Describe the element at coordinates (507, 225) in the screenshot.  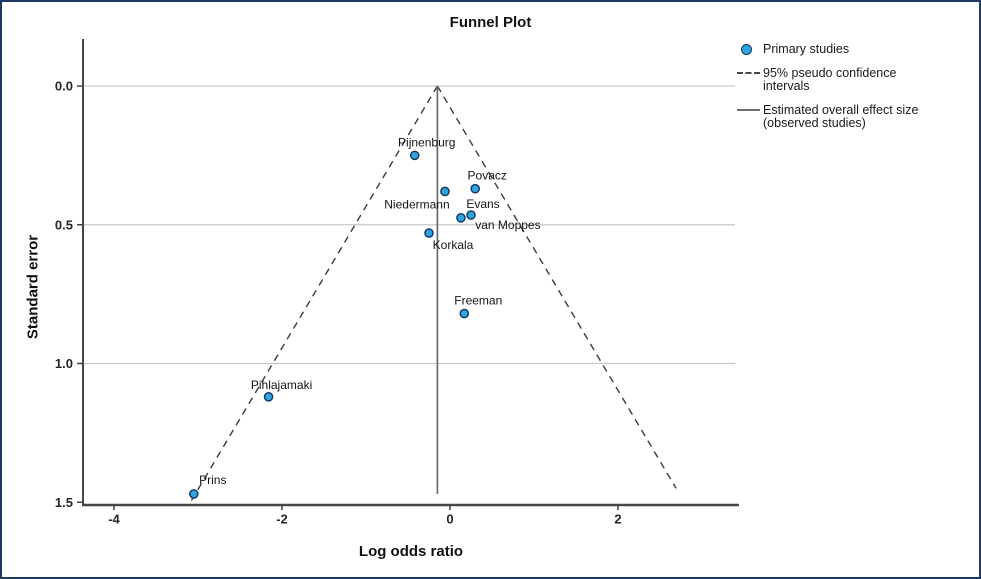
I see `point-label-van Moppes: van Moppes` at that location.